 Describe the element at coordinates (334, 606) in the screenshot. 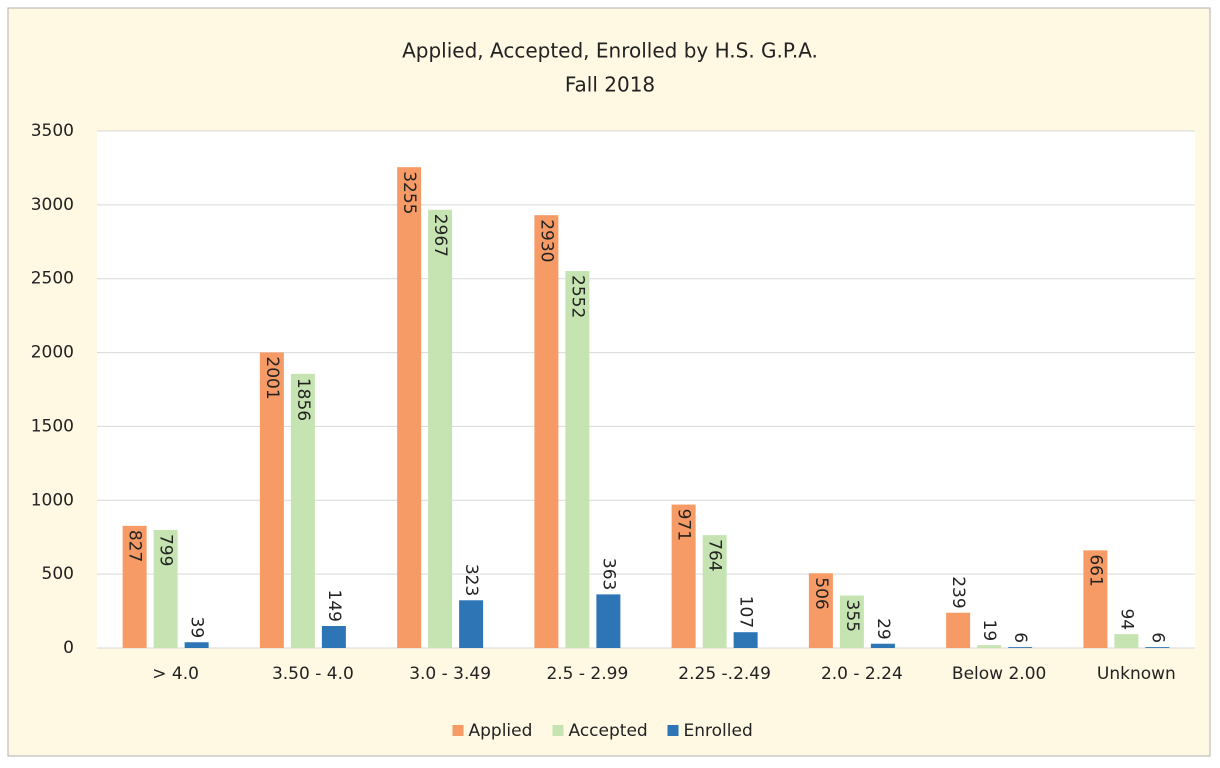

I see `data-label: 149` at that location.